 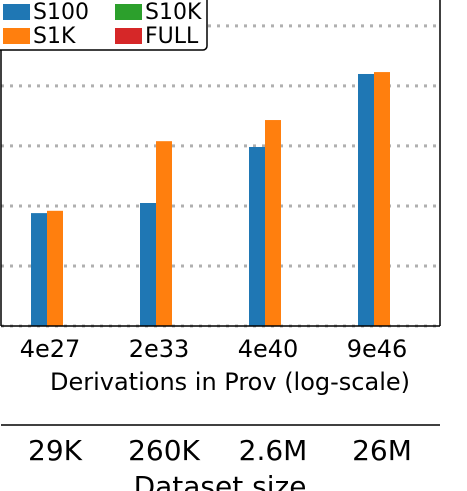 What do you see at coordinates (50, 349) in the screenshot?
I see `x-tick-label: 4e27` at bounding box center [50, 349].